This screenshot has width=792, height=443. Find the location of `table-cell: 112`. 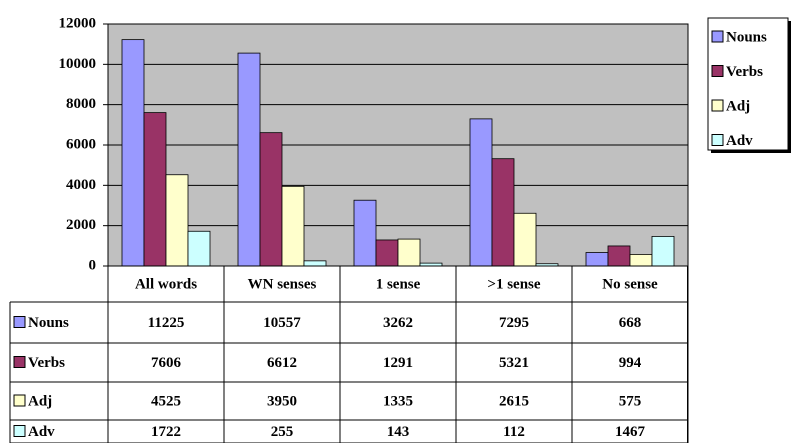

table-cell: 112 is located at coordinates (514, 432).